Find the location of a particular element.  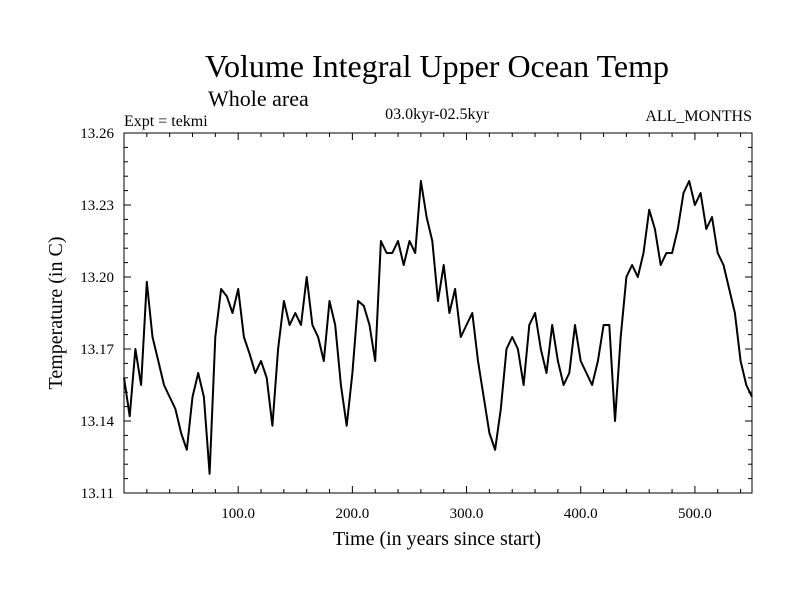

x-tick-label: 400.0 is located at coordinates (581, 514).